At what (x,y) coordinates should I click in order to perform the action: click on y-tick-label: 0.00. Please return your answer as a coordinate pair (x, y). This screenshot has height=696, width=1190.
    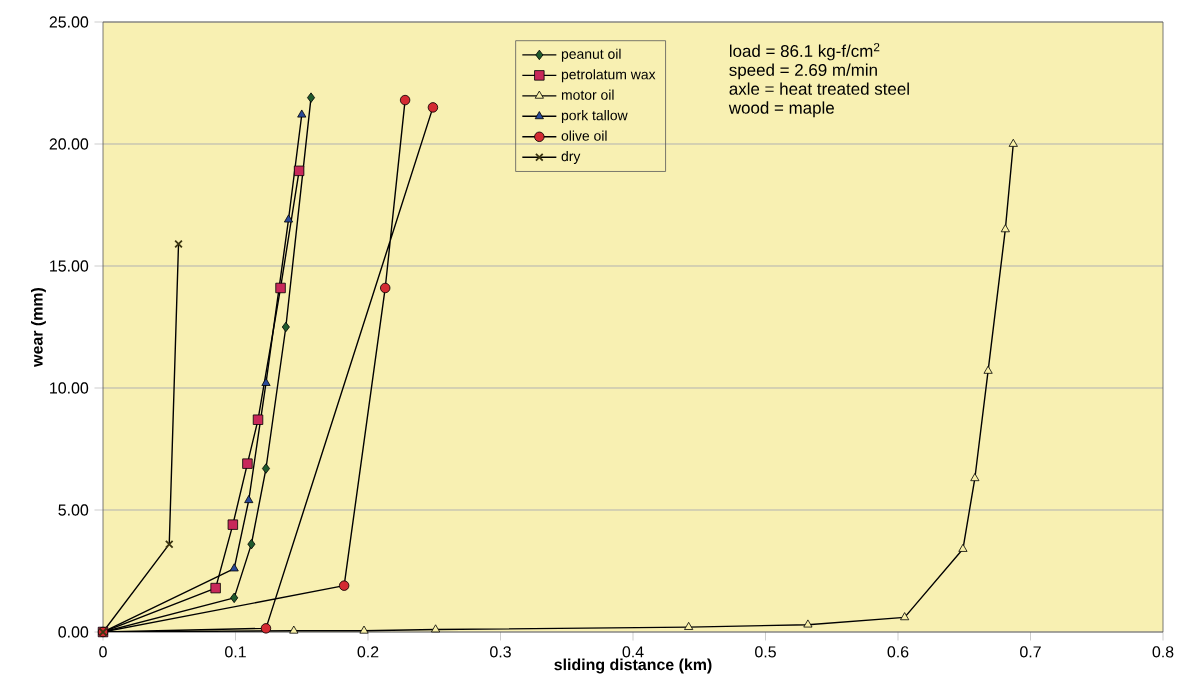
    Looking at the image, I should click on (73, 632).